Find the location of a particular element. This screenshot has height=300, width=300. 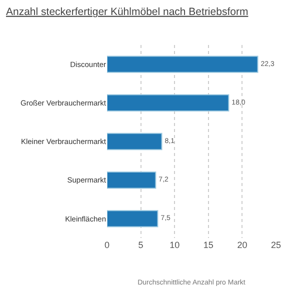

x-tick-label: 25 is located at coordinates (276, 245).